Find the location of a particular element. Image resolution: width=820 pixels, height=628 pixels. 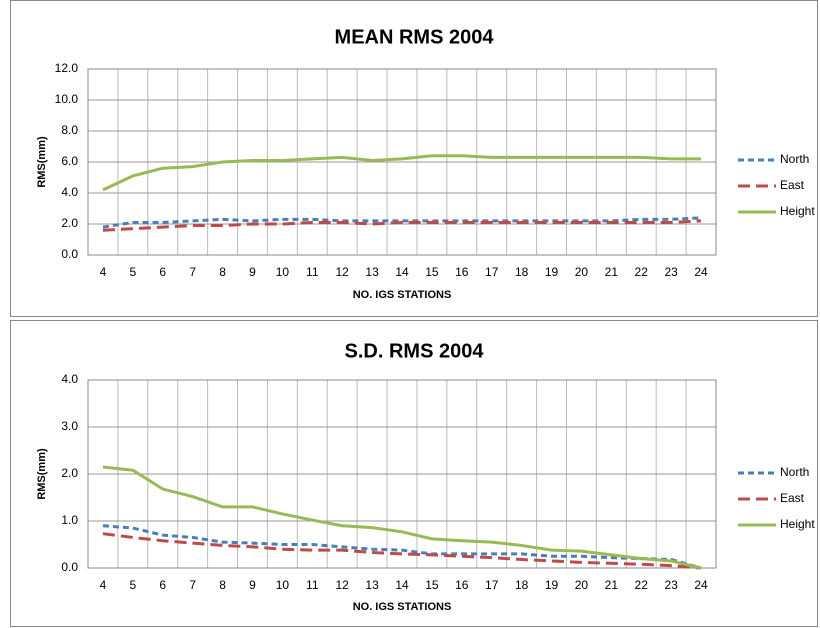

chart-title: S.D. RMS 2004 is located at coordinates (415, 351).